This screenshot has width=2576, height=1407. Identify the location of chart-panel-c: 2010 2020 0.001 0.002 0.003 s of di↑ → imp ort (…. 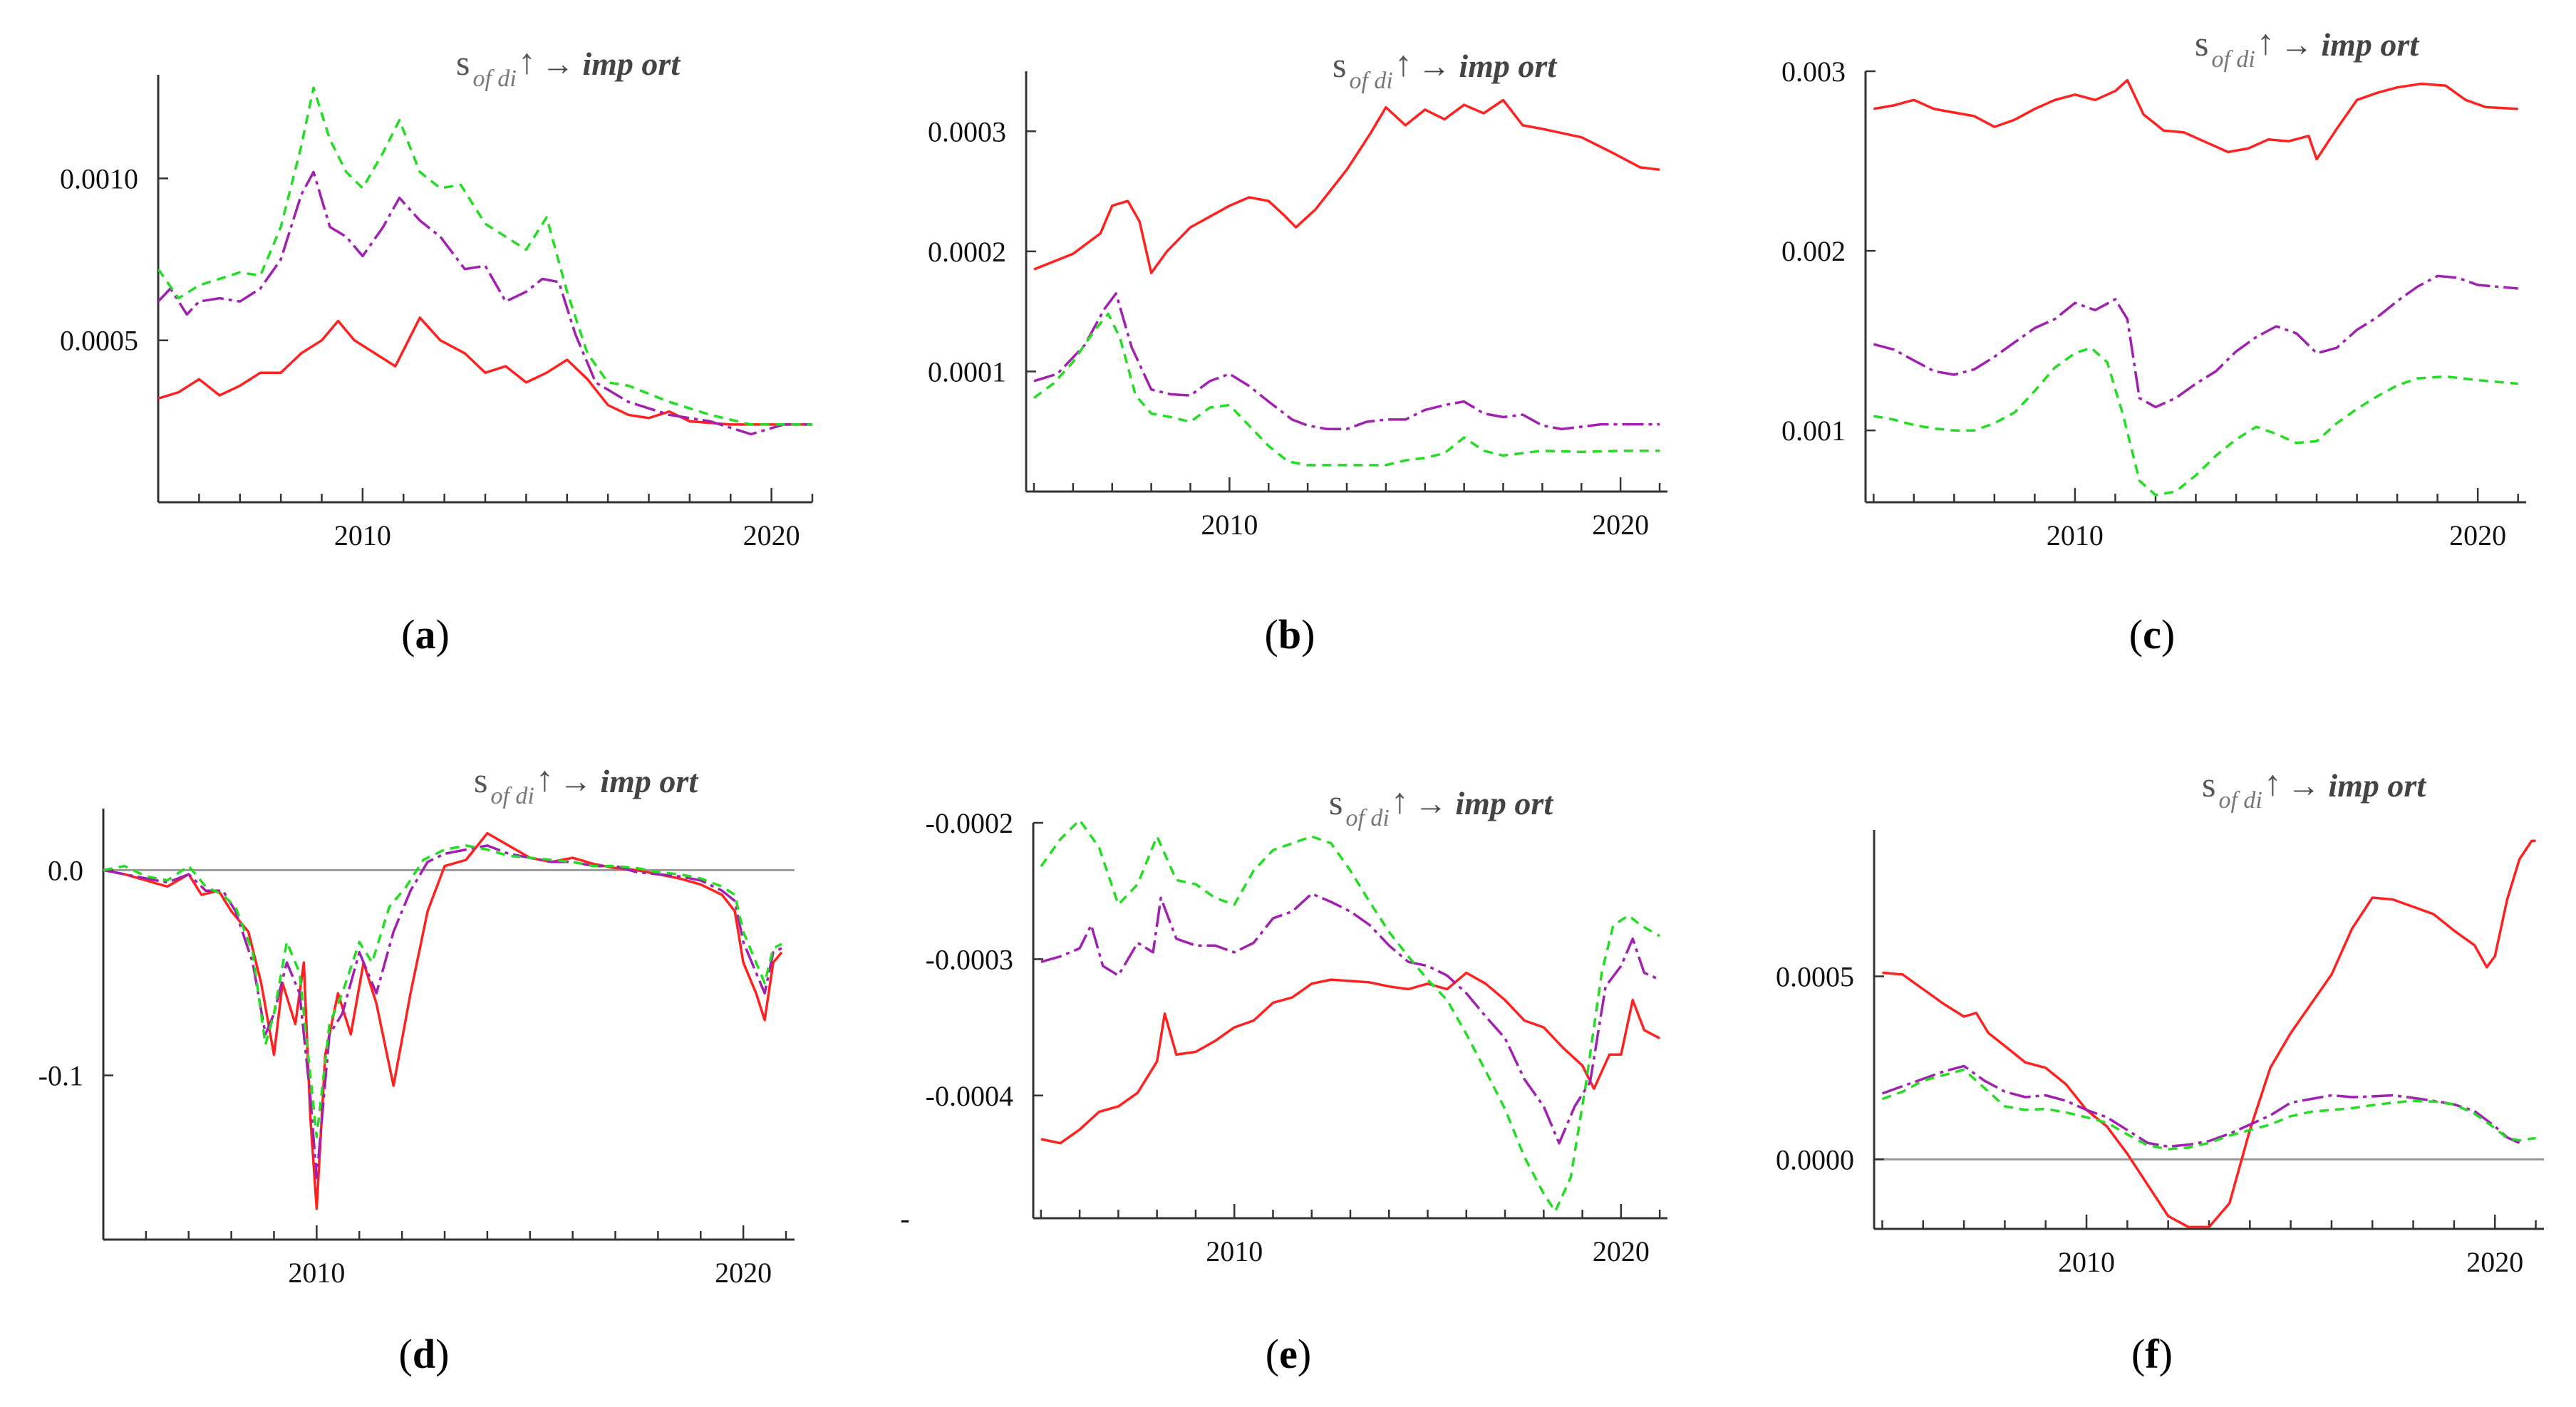
(2153, 340).